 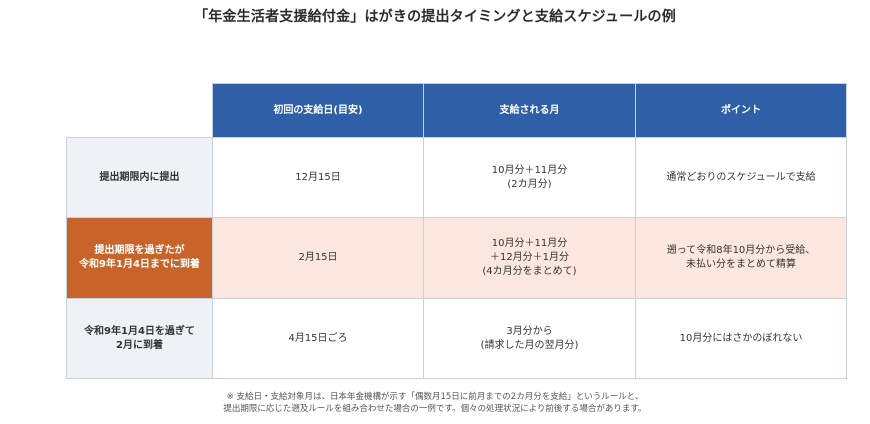 What do you see at coordinates (139, 177) in the screenshot?
I see `row-label: 提出期限内に提出` at bounding box center [139, 177].